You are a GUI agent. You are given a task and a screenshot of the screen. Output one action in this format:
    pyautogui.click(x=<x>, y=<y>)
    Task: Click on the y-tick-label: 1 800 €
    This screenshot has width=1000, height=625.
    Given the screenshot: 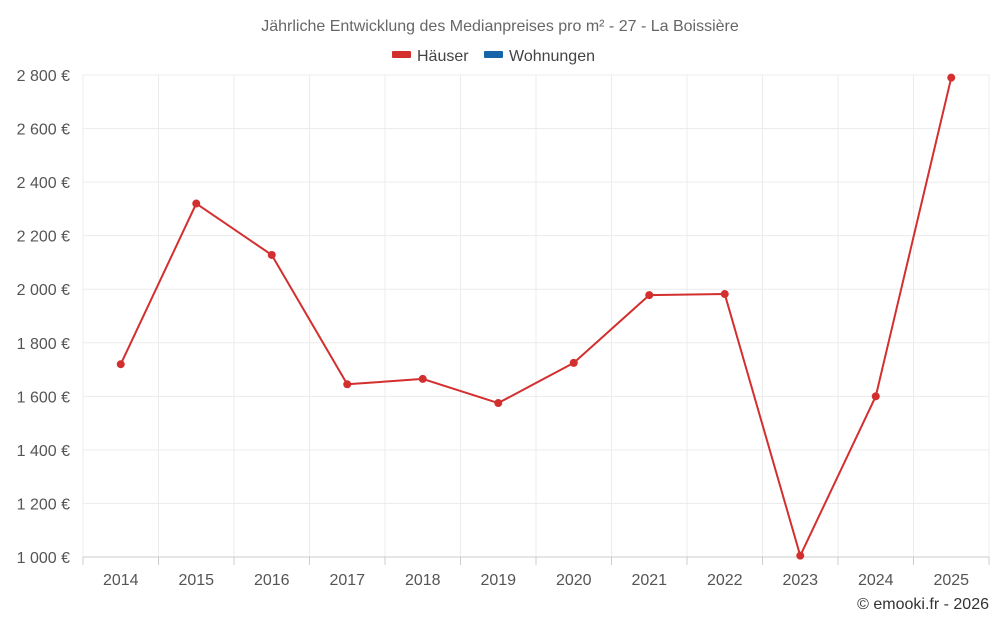 What is the action you would take?
    pyautogui.click(x=43, y=344)
    